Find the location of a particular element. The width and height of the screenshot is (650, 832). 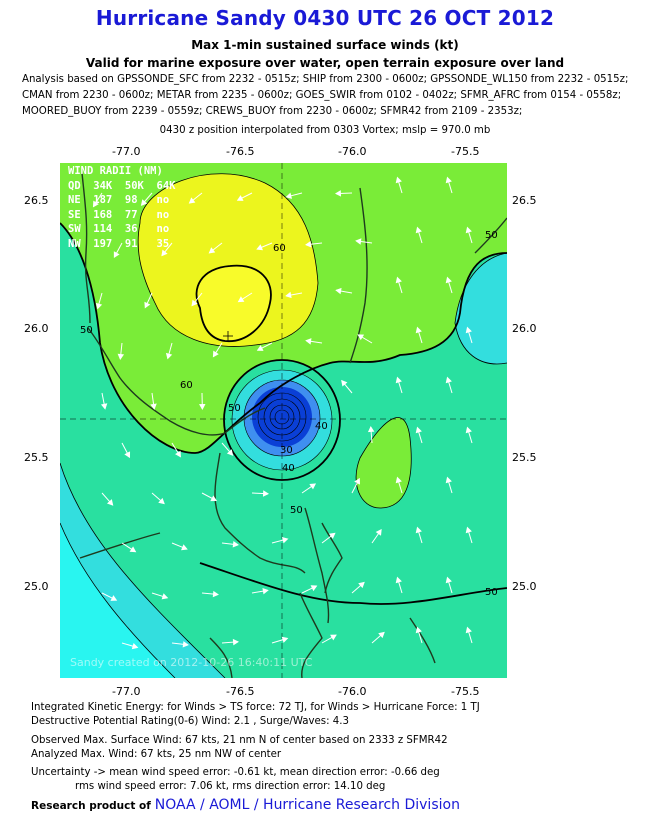

band-70-plus is located at coordinates (228, 260).